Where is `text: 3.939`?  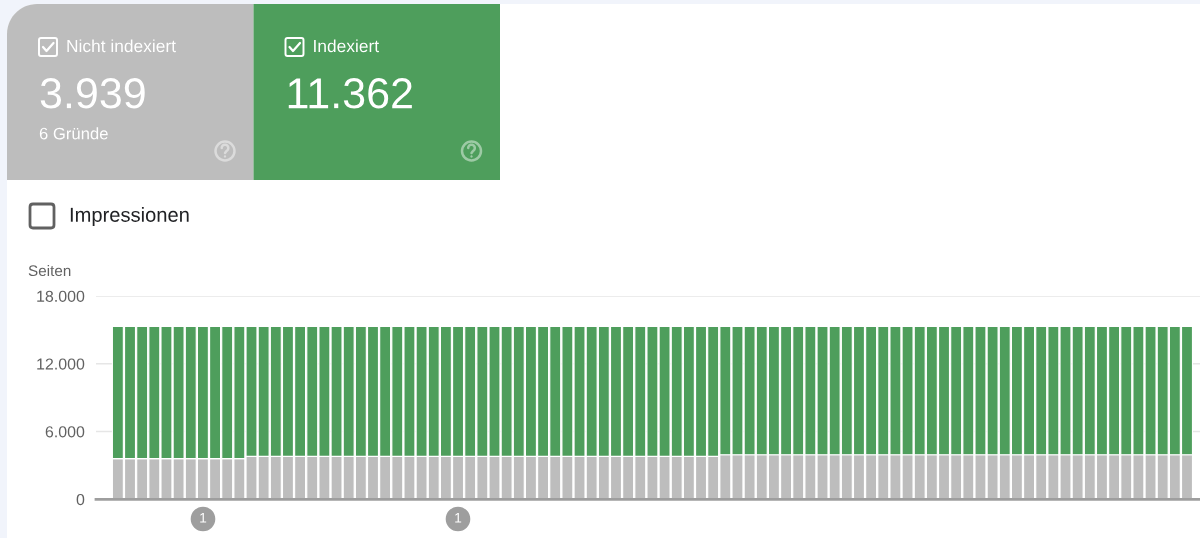 text: 3.939 is located at coordinates (92, 93).